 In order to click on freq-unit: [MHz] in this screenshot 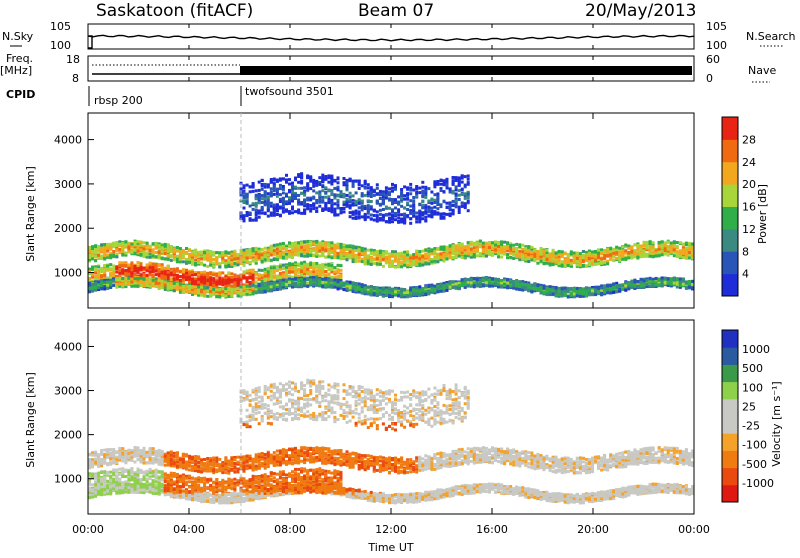, I will do `click(16, 70)`.